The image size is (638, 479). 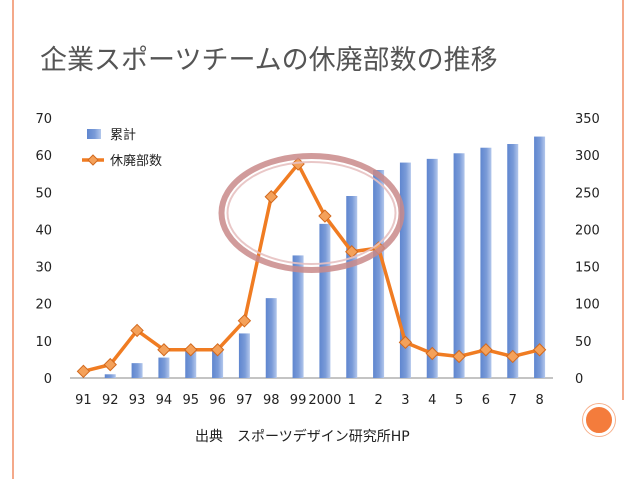 What do you see at coordinates (405, 400) in the screenshot?
I see `x-tick-label: 3` at bounding box center [405, 400].